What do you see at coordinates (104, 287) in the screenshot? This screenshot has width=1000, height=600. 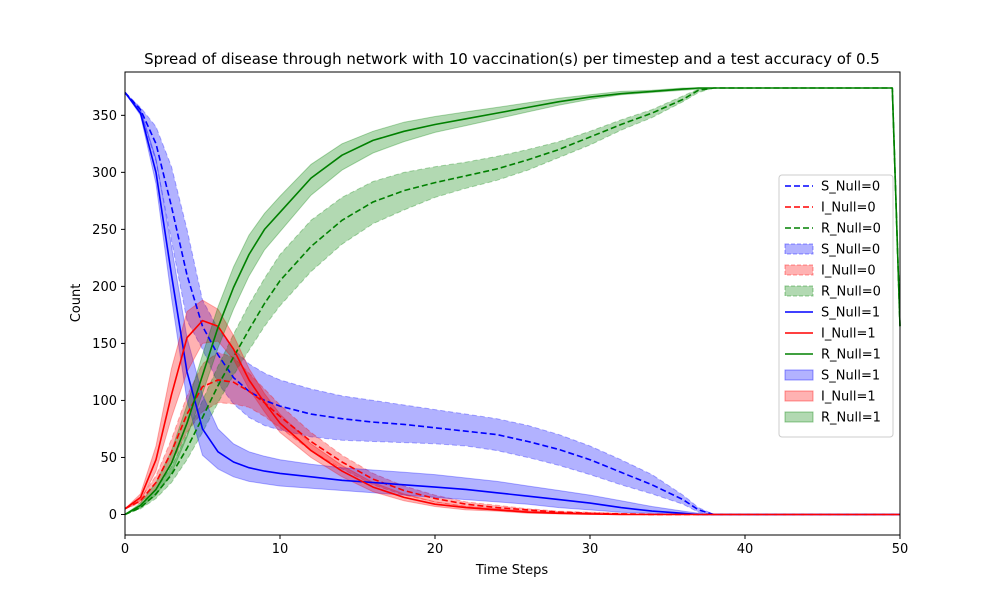 I see `y-tick-label: 200` at bounding box center [104, 287].